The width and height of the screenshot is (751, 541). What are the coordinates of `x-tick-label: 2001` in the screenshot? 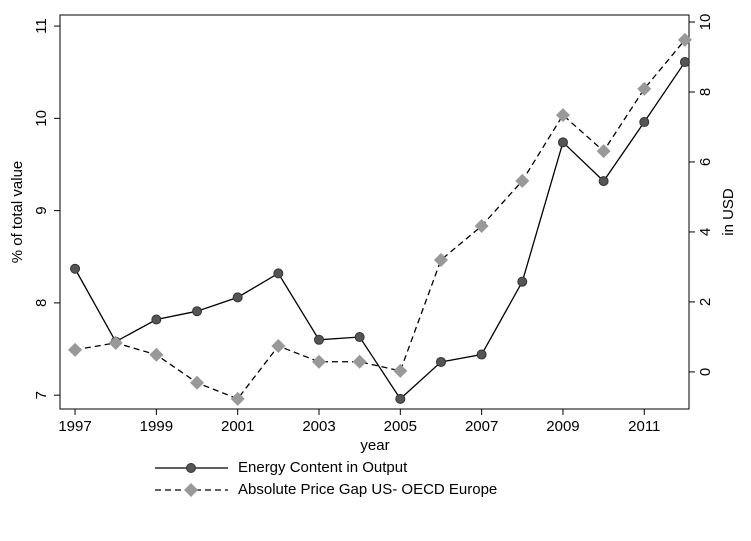 It's located at (237, 426).